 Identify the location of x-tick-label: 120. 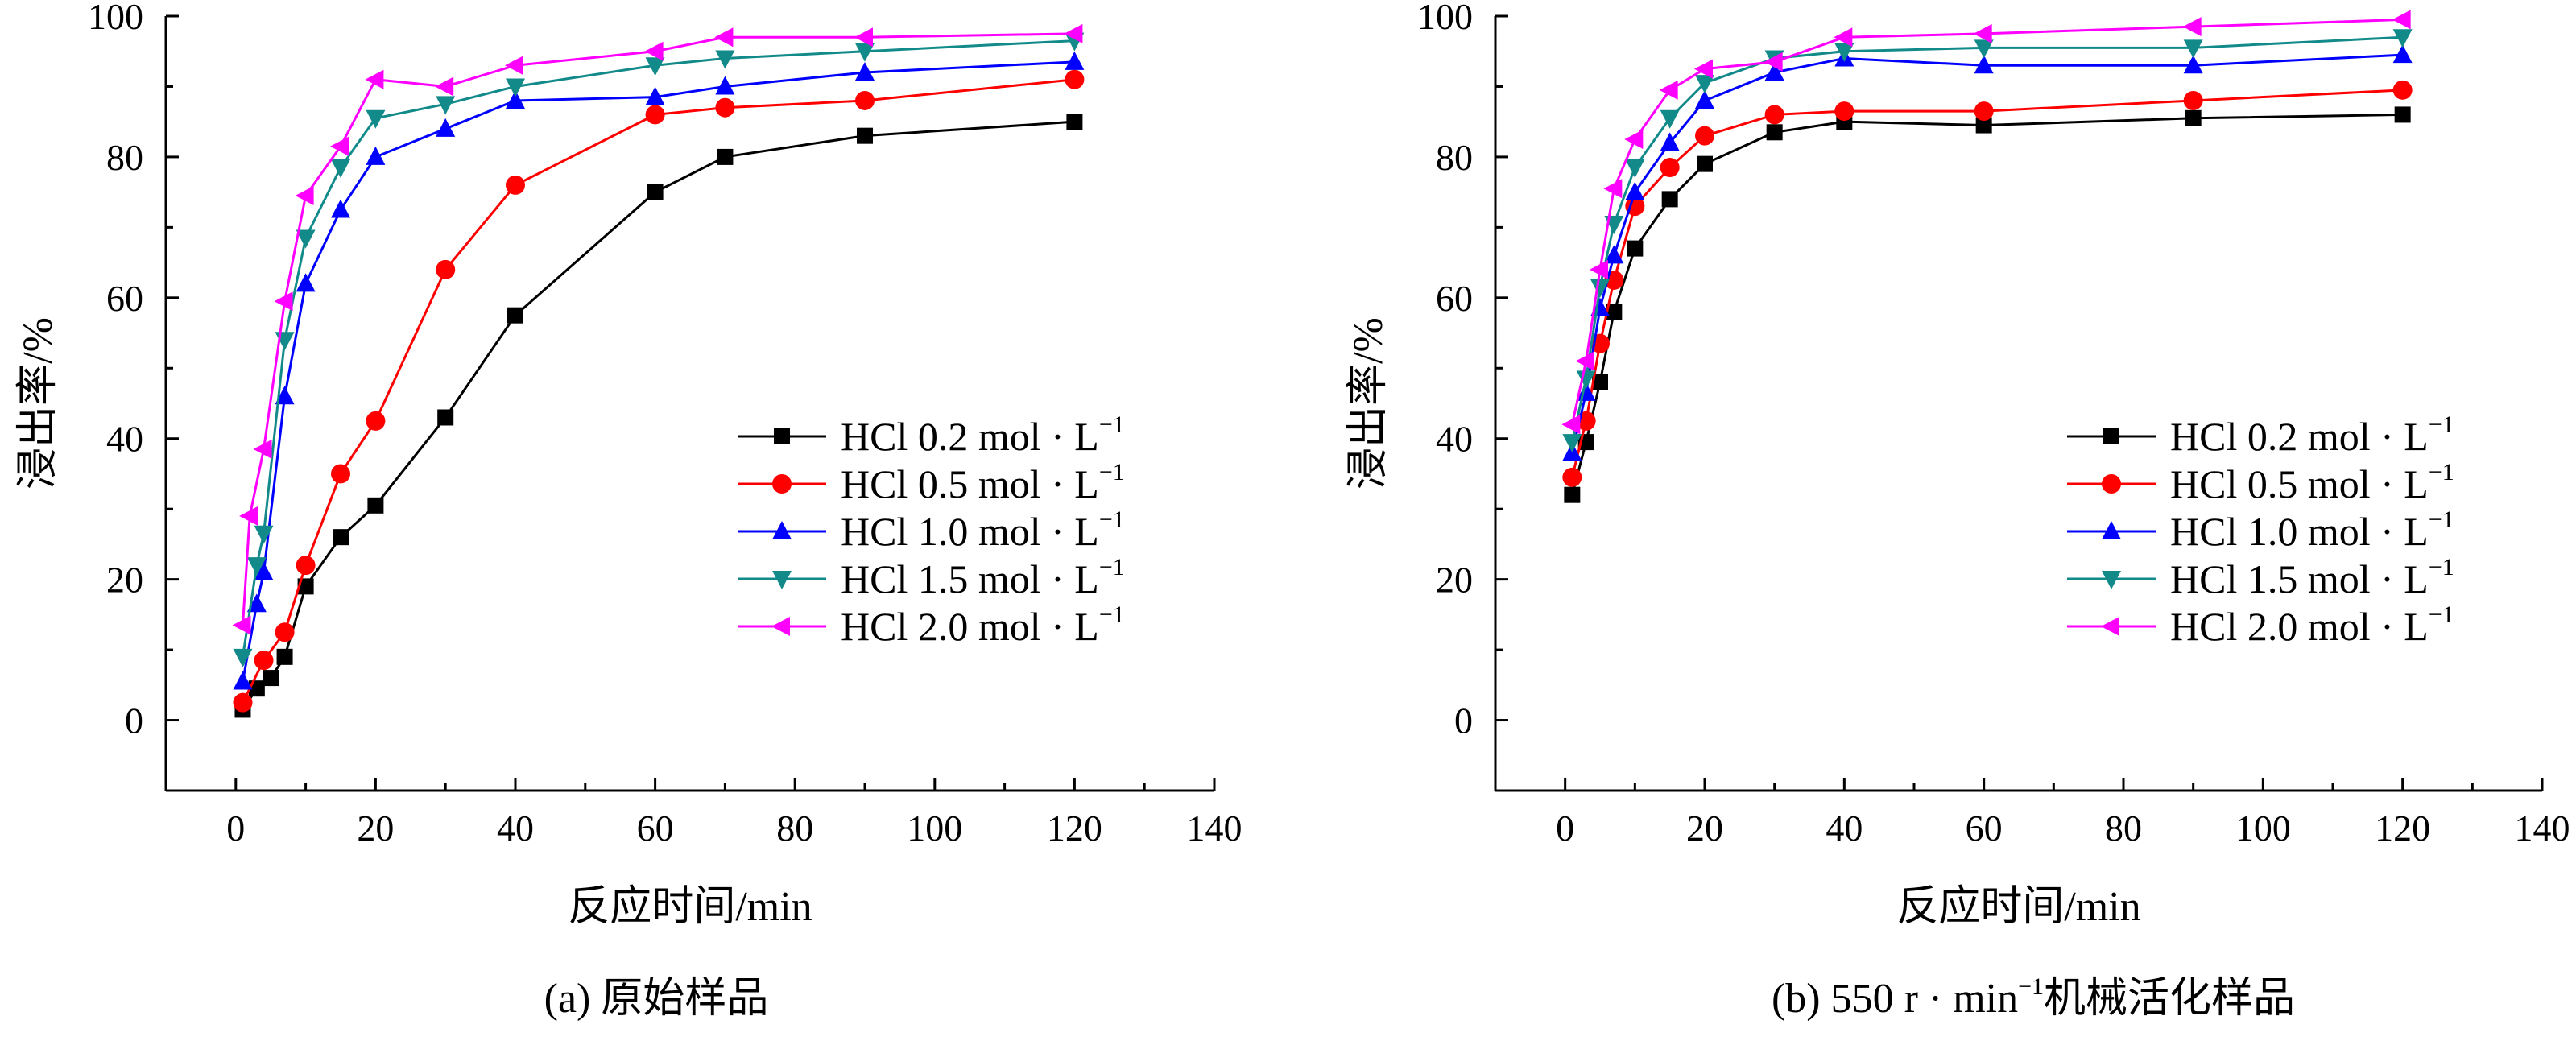
(2402, 828).